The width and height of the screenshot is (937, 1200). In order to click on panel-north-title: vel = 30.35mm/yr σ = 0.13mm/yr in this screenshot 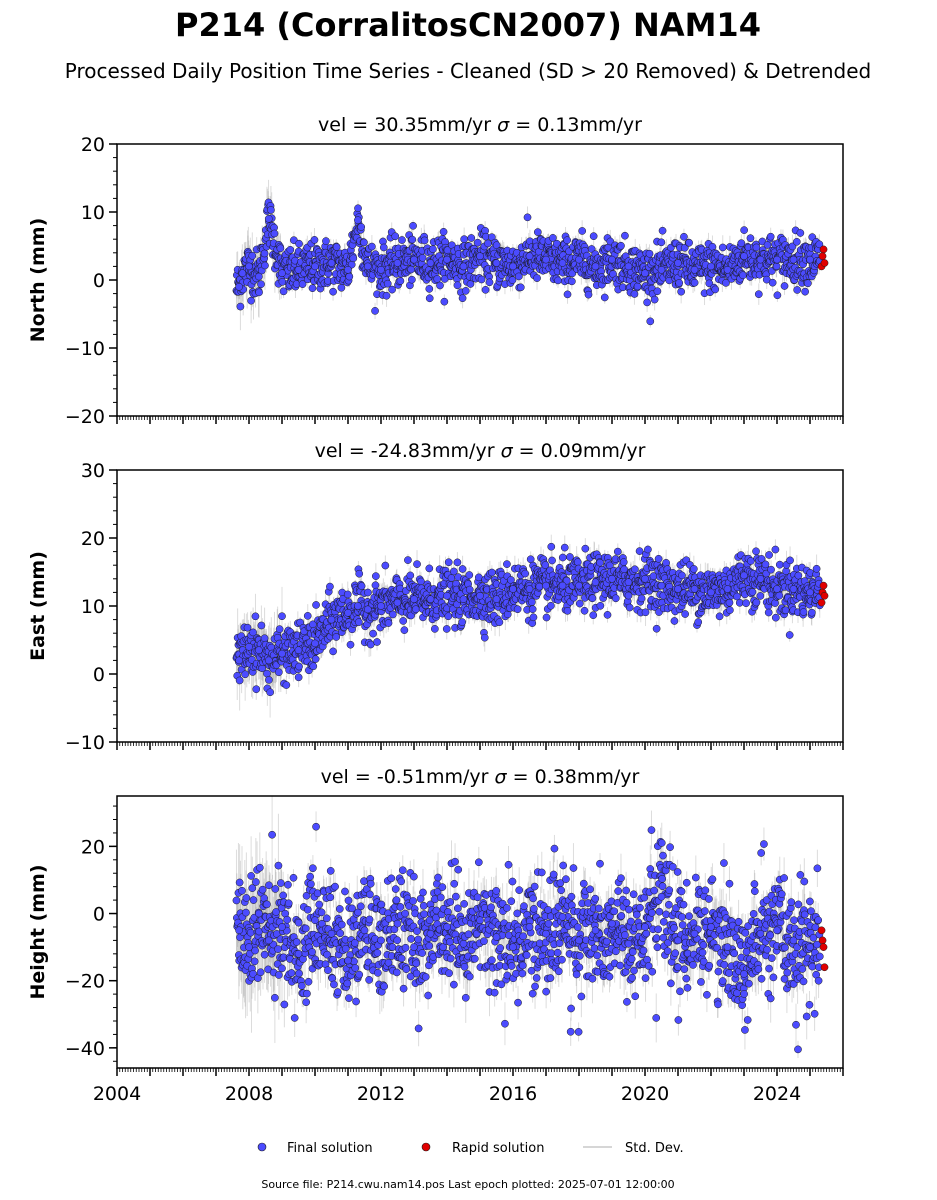, I will do `click(480, 125)`.